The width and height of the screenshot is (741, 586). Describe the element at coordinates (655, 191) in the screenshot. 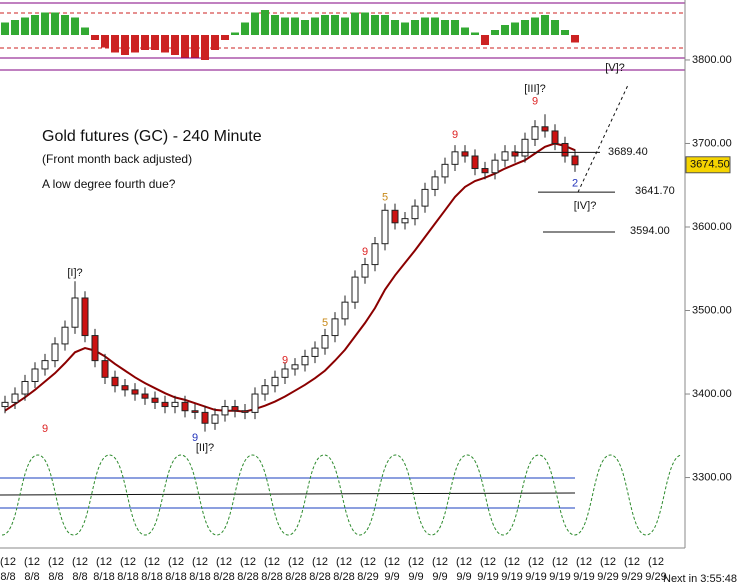

I see `level-label: 3641.70` at that location.